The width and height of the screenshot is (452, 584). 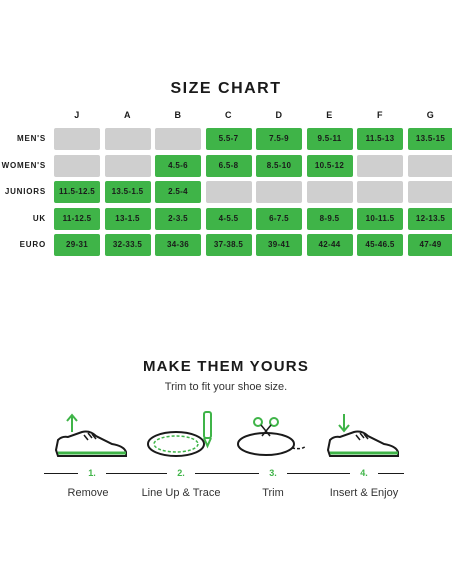 I want to click on size-cell: 7.5-9, so click(x=279, y=139).